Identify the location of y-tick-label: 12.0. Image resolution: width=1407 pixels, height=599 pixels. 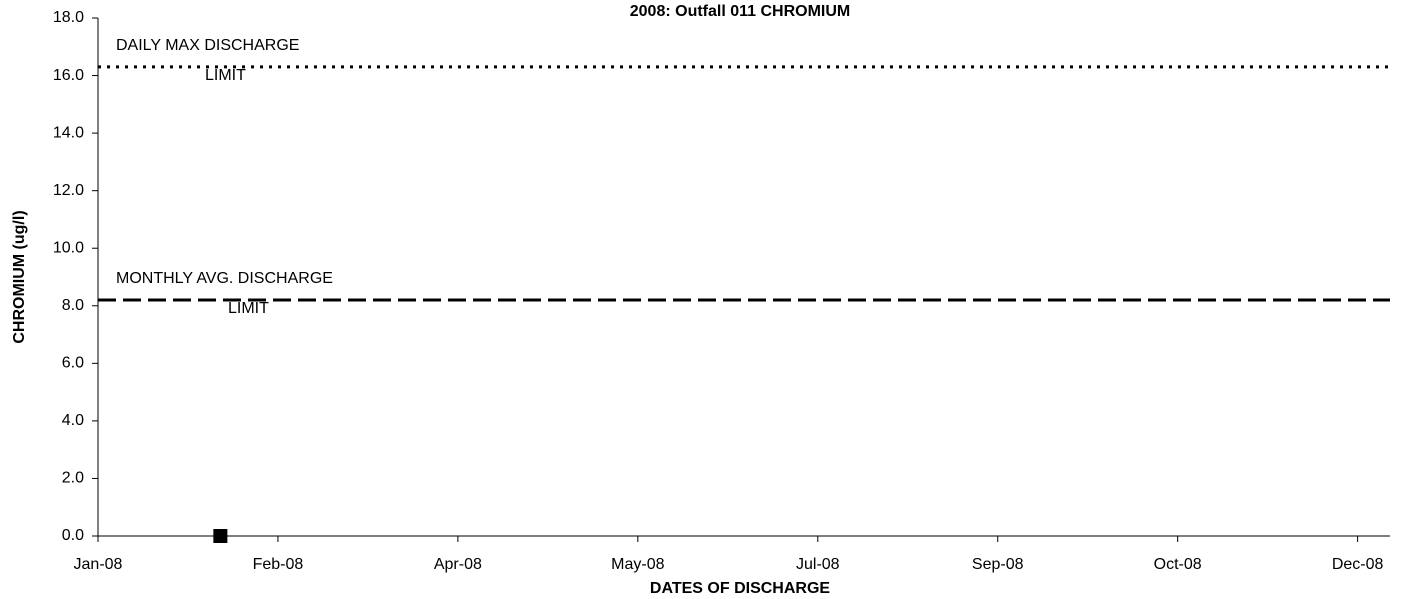
(68, 190).